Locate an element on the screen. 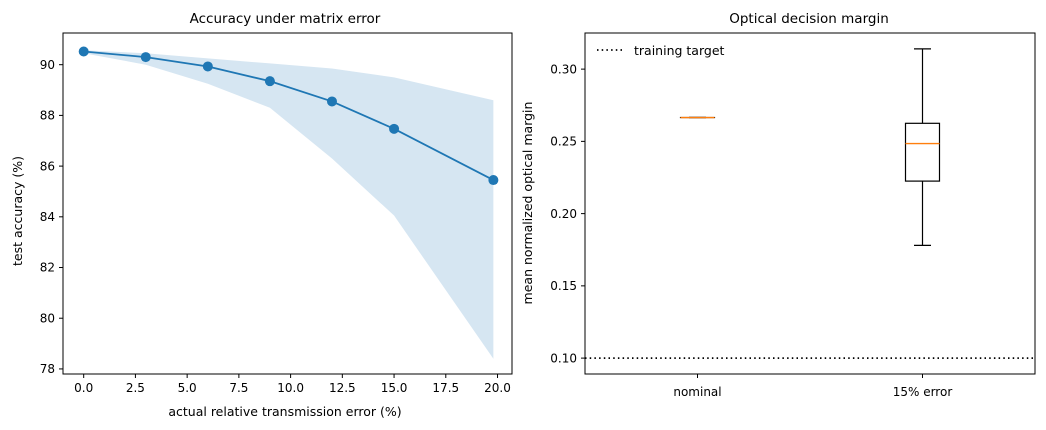  box-iqr is located at coordinates (922, 152).